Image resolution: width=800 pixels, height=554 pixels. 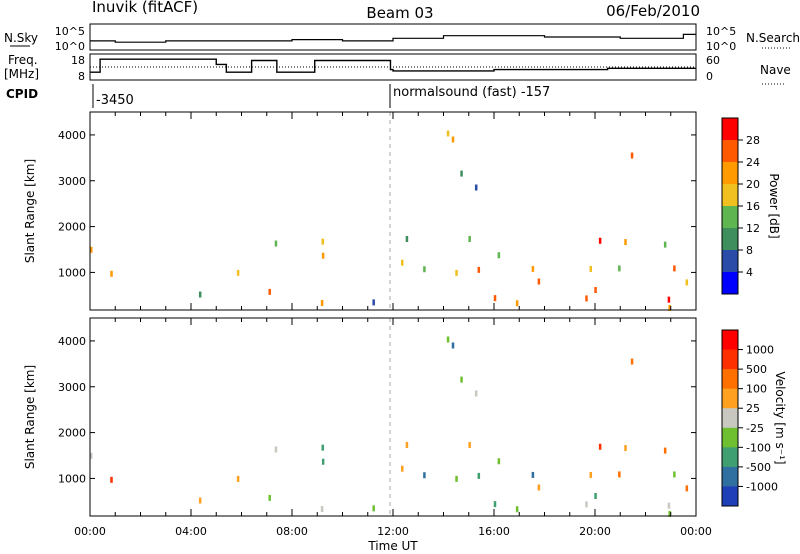 What do you see at coordinates (471, 92) in the screenshot?
I see `cpid-segment-2: normalsound (fast) -157` at bounding box center [471, 92].